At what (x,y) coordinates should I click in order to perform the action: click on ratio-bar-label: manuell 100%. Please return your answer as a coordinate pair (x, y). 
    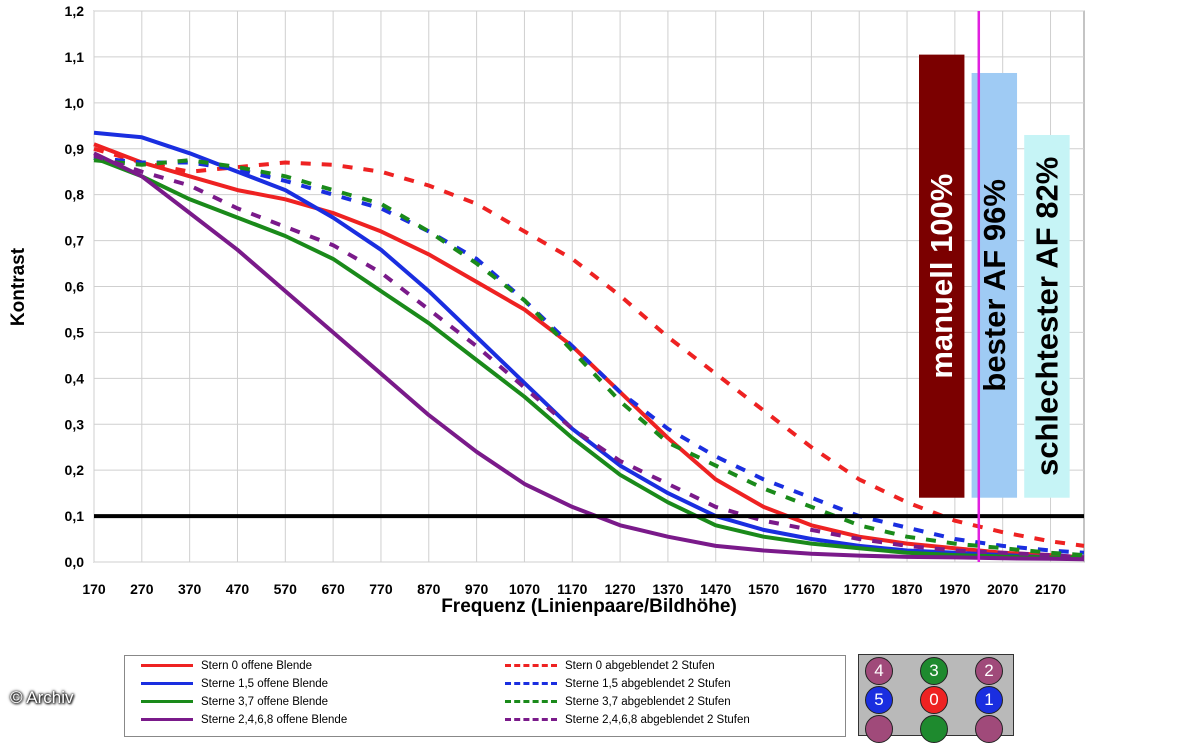
    Looking at the image, I should click on (941, 276).